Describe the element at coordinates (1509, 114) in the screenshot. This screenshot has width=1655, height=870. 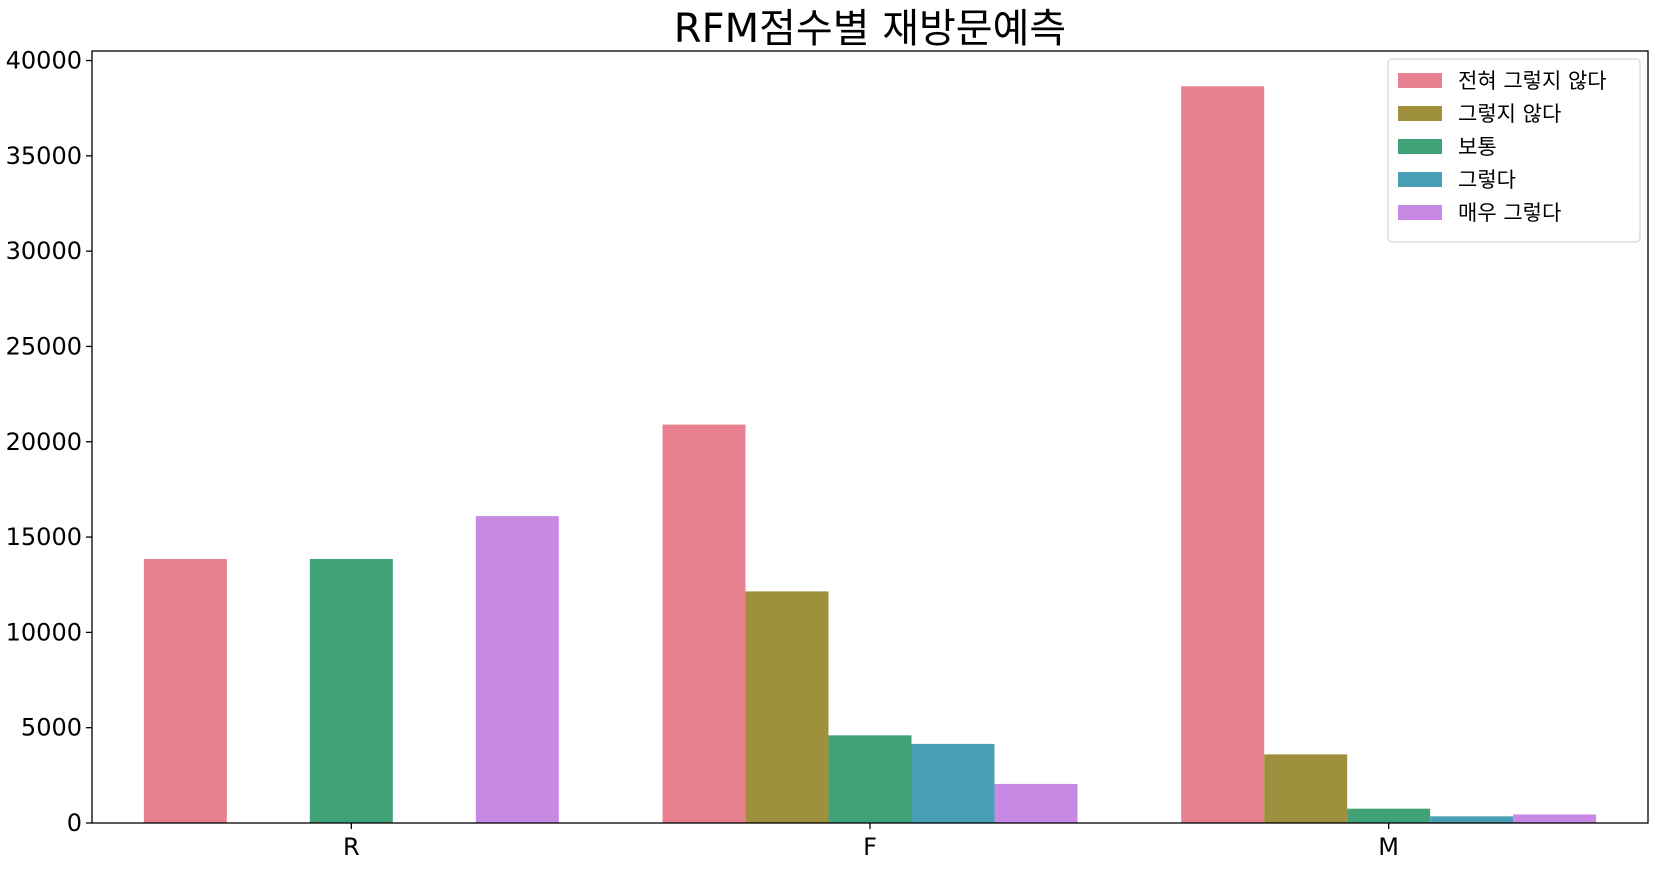
I see `legend-label: 그렇지 않다` at that location.